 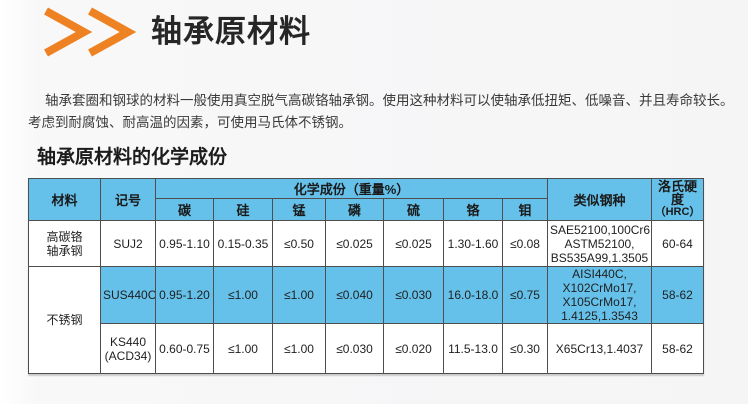 What do you see at coordinates (599, 274) in the screenshot?
I see `similar-line: AISI440C,` at bounding box center [599, 274].